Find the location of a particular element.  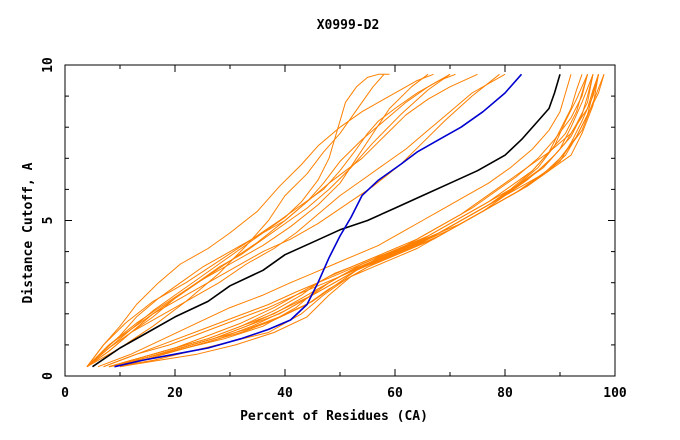

y-axis-label: Distance Cutoff, A is located at coordinates (28, 232).